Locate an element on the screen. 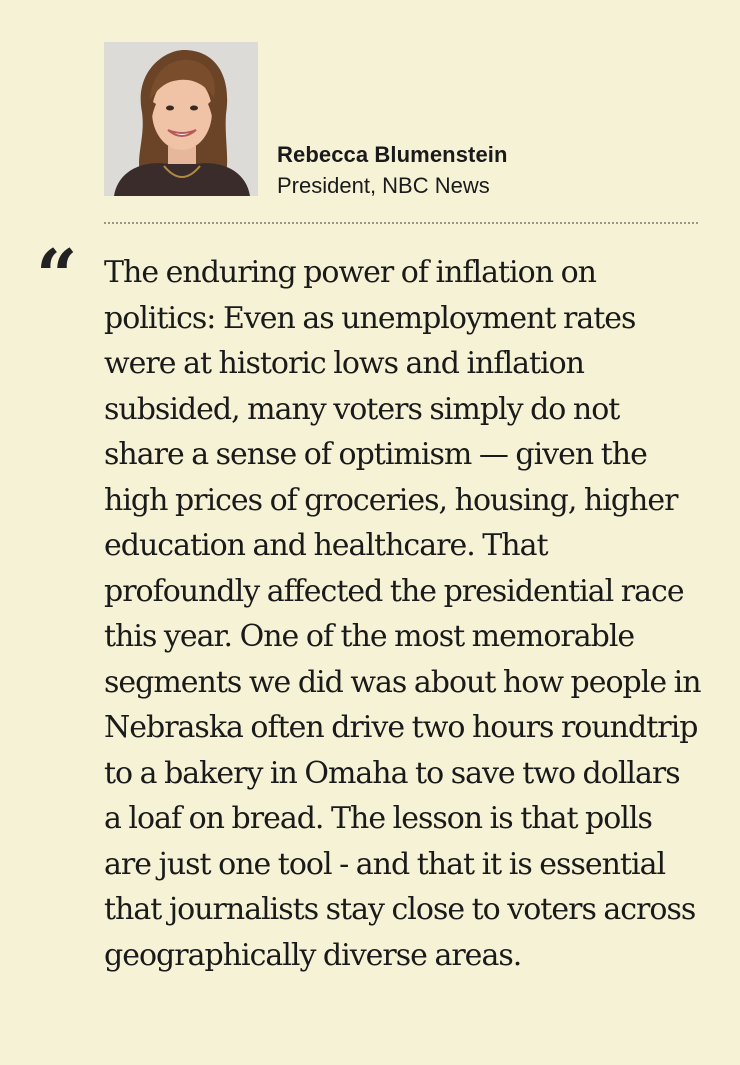 Image resolution: width=740 pixels, height=1065 pixels. dotted-divider is located at coordinates (401, 223).